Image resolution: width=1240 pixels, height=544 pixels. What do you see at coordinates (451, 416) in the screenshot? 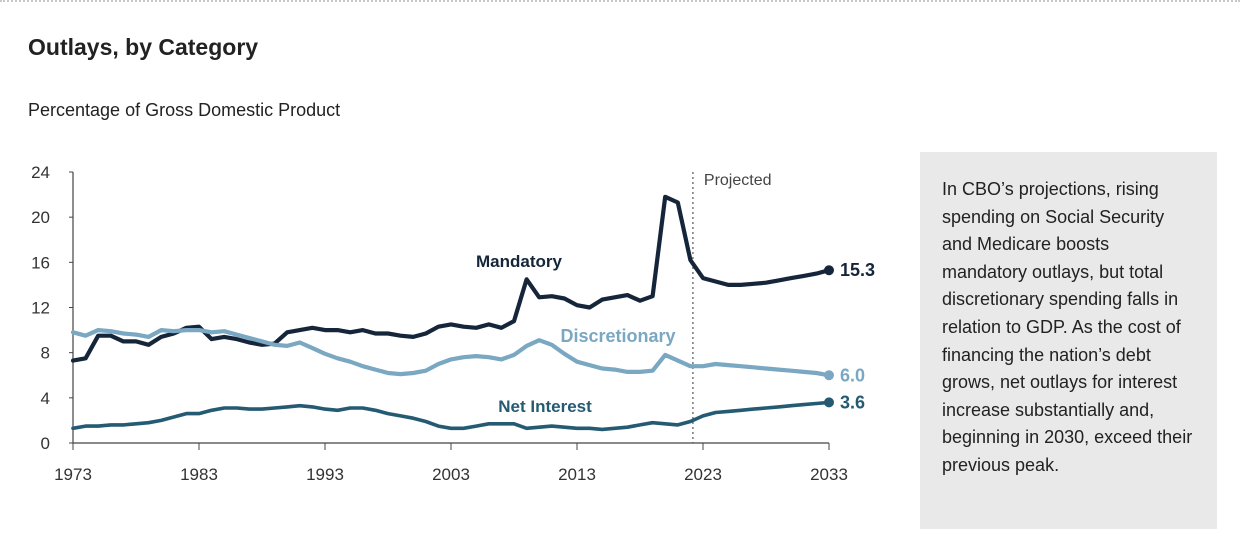
I see `net-interest-line` at bounding box center [451, 416].